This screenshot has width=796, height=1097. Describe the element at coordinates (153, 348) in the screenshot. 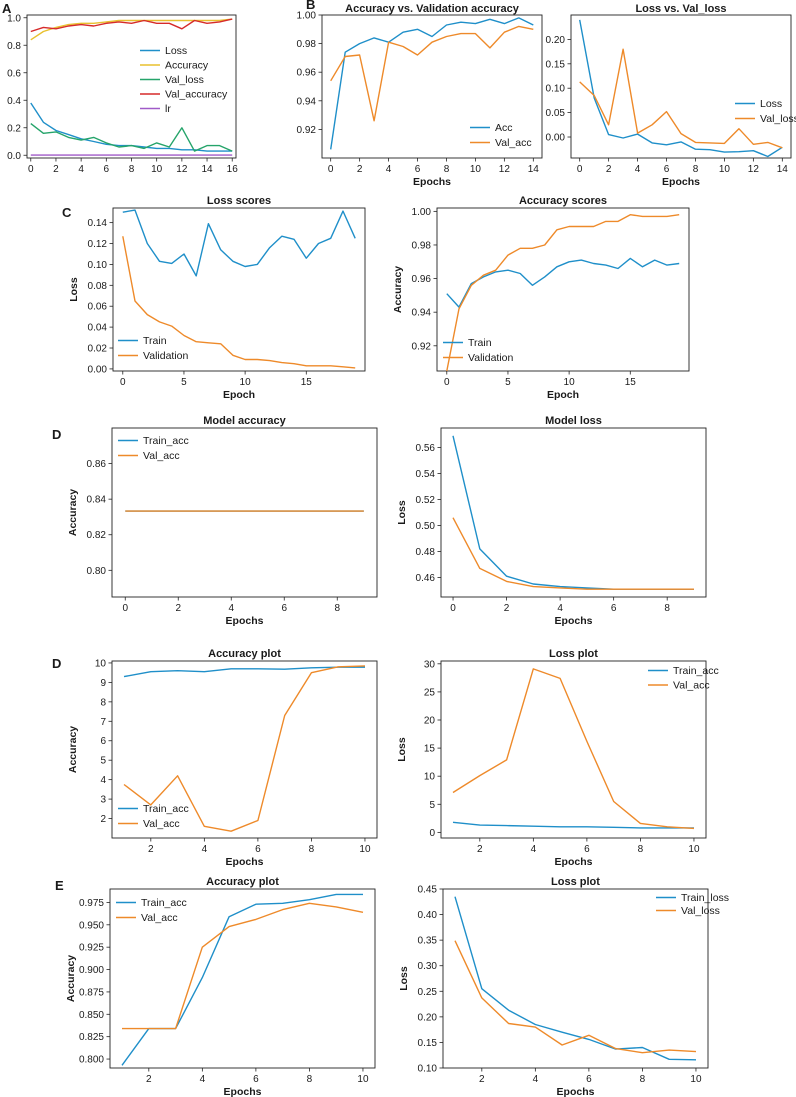

I see `legend: Train Validation` at that location.